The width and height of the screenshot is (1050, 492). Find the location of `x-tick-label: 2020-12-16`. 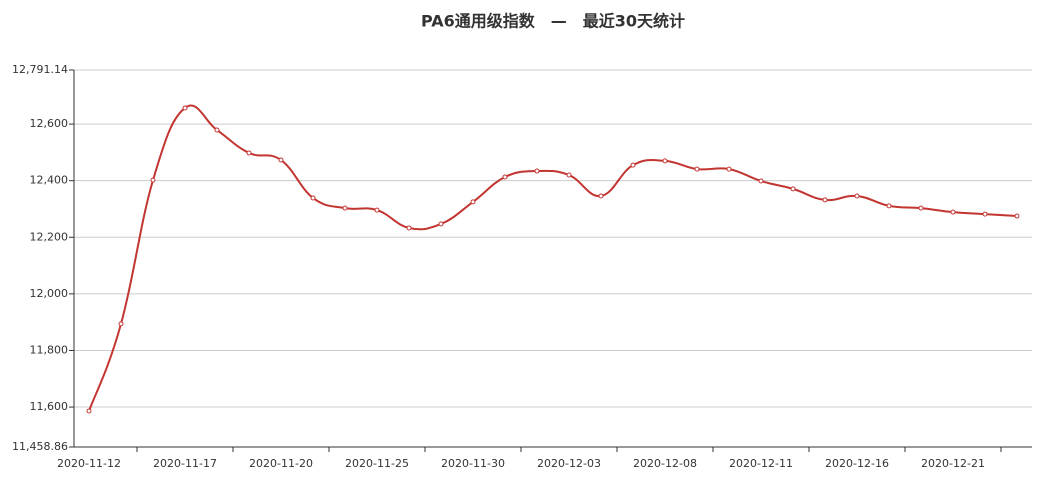

x-tick-label: 2020-12-16 is located at coordinates (857, 463).